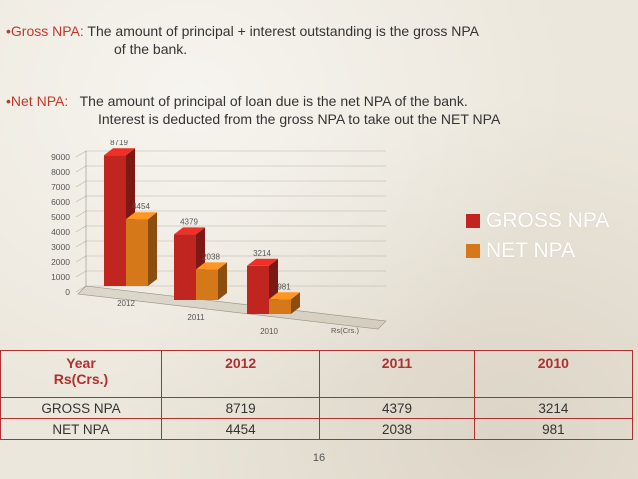 The width and height of the screenshot is (638, 479). Describe the element at coordinates (60, 157) in the screenshot. I see `y-tick-label: 9000` at that location.